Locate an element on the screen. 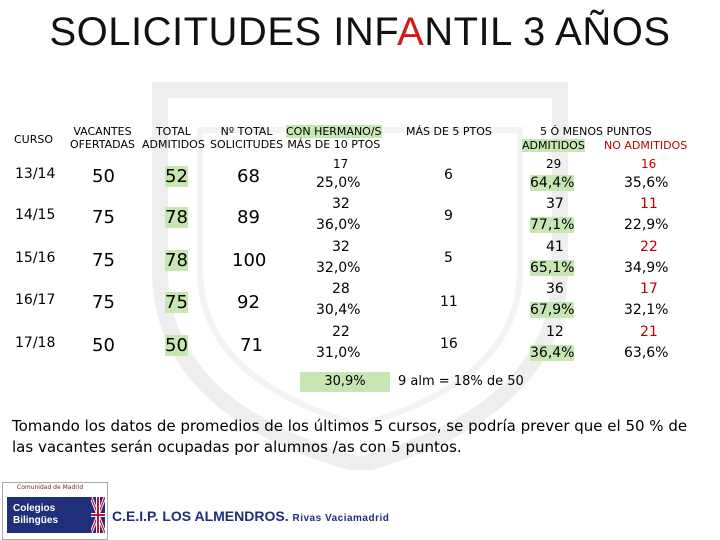 This screenshot has width=720, height=540. cell-noadm-n: 17 is located at coordinates (649, 289).